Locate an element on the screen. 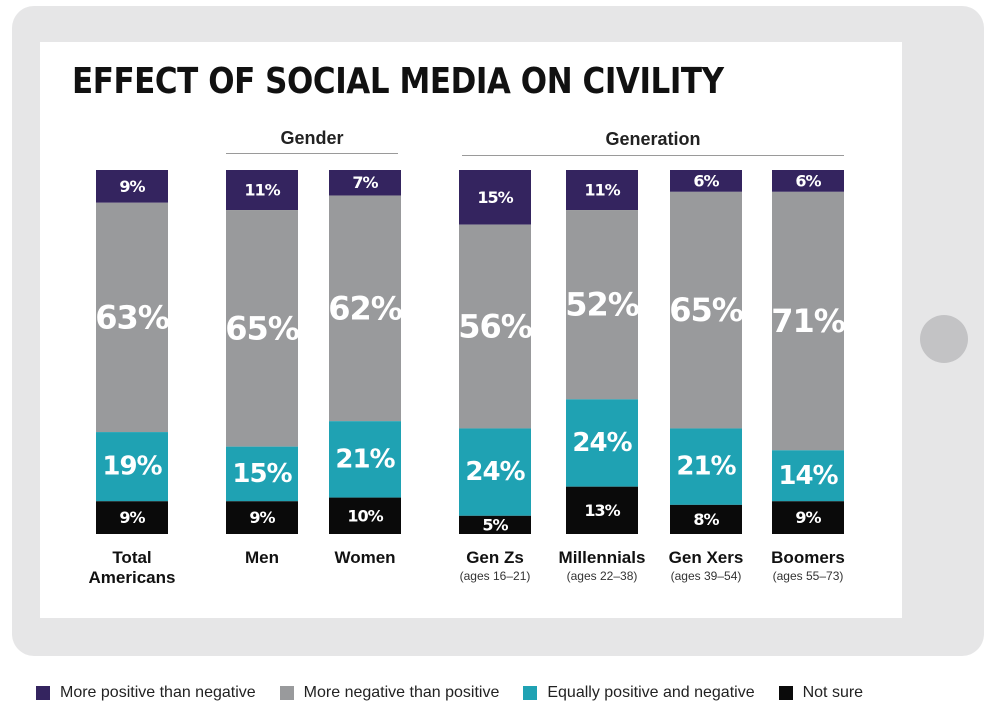 The height and width of the screenshot is (704, 996). data-label-total-americans-more-negative-than-positive: 63% is located at coordinates (132, 317).